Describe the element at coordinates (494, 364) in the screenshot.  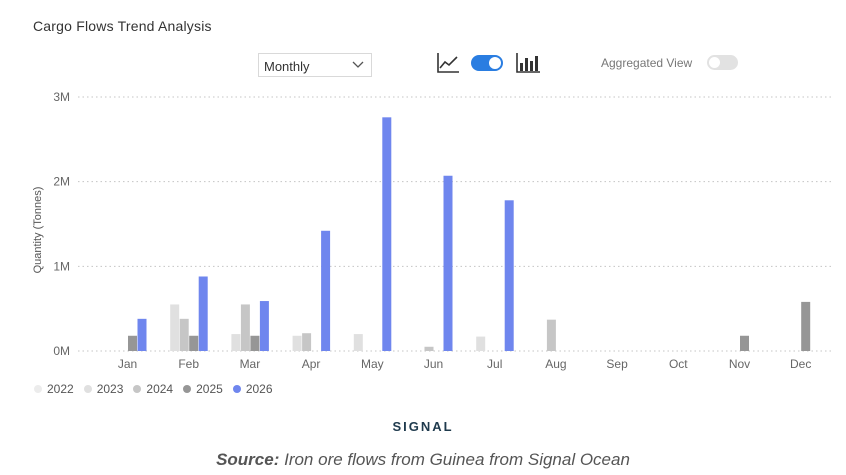
I see `x-tick-label: Jul` at that location.